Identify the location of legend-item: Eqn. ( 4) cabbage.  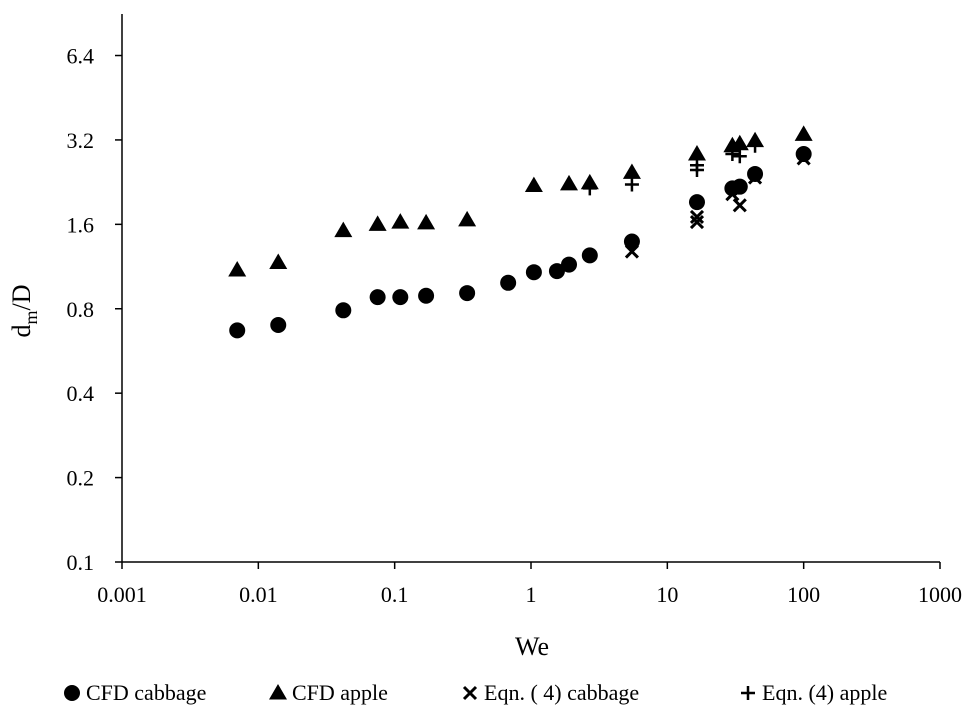
(550, 692).